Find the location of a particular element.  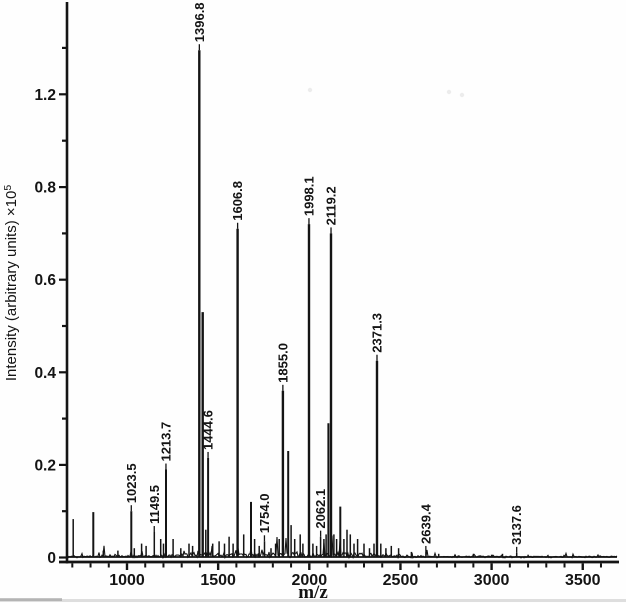

peak-label: 1213.7 is located at coordinates (165, 442).